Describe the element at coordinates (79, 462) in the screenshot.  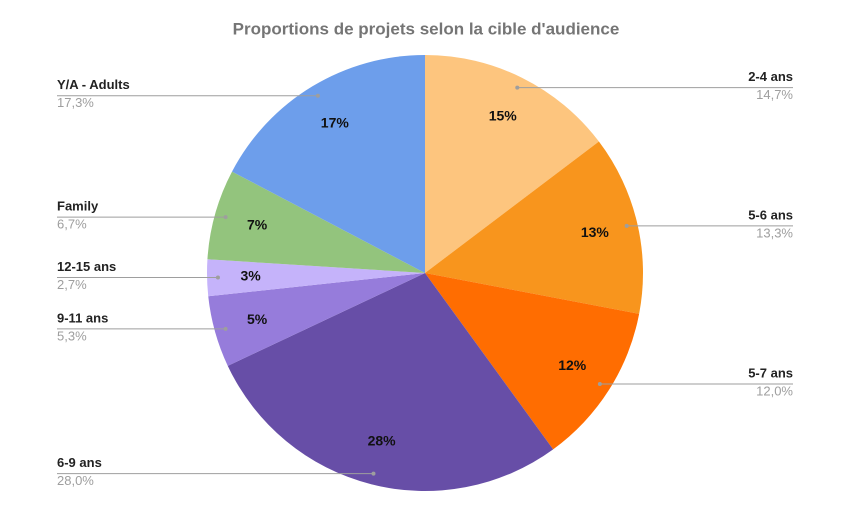
I see `slice-name-label: 6-9 ans` at that location.